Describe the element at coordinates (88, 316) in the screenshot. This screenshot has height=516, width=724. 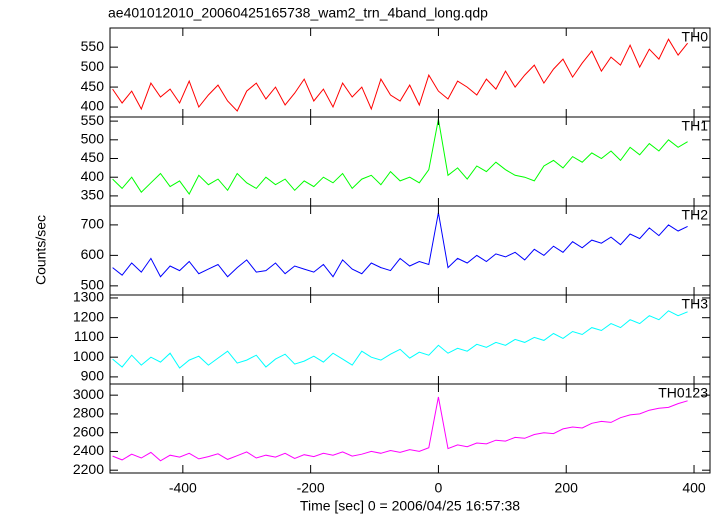
I see `y-tick-label: 1200` at that location.